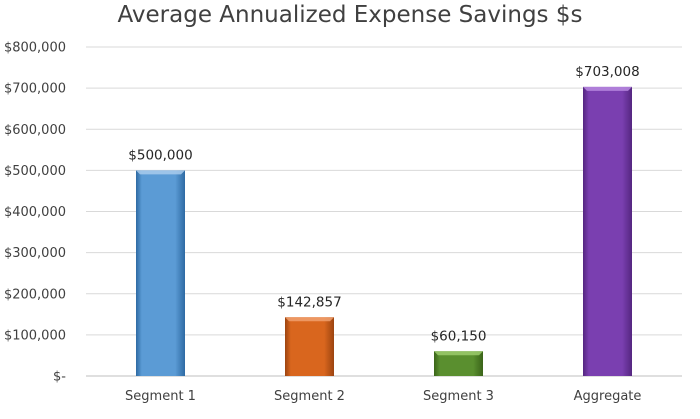 Image resolution: width=700 pixels, height=419 pixels. Describe the element at coordinates (607, 72) in the screenshot. I see `data-label: $703,008` at that location.